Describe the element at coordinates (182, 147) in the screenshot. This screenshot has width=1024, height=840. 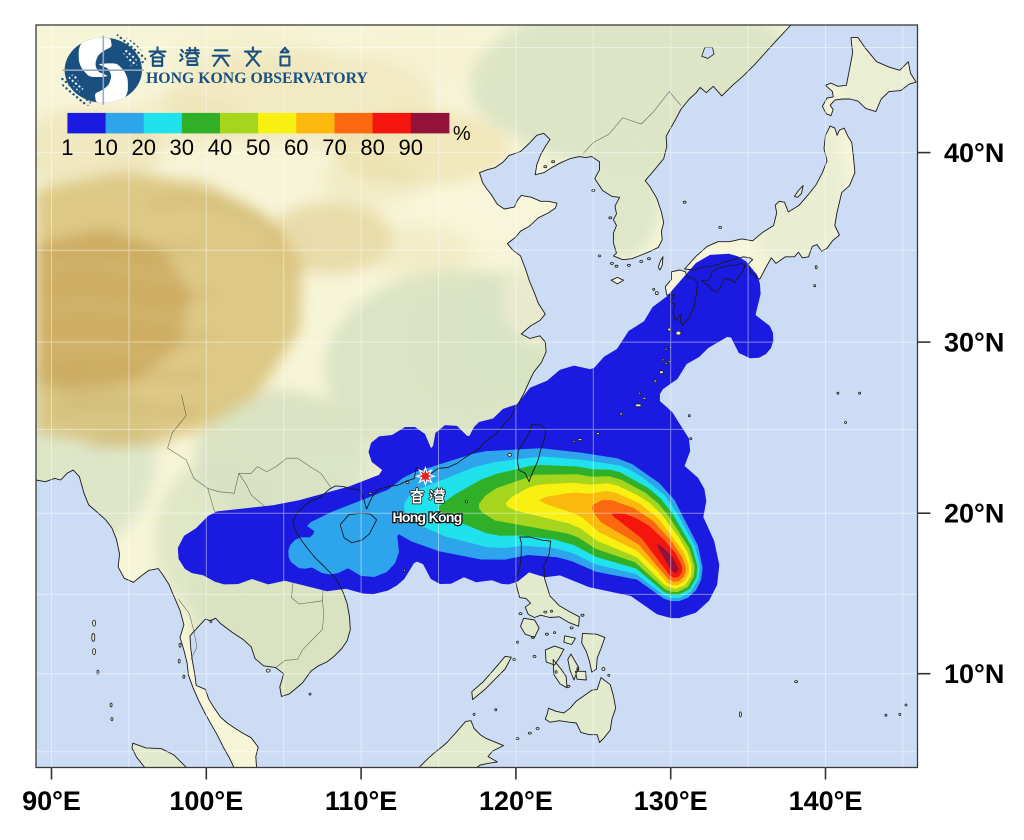
I see `svg-text: 30` at that location.